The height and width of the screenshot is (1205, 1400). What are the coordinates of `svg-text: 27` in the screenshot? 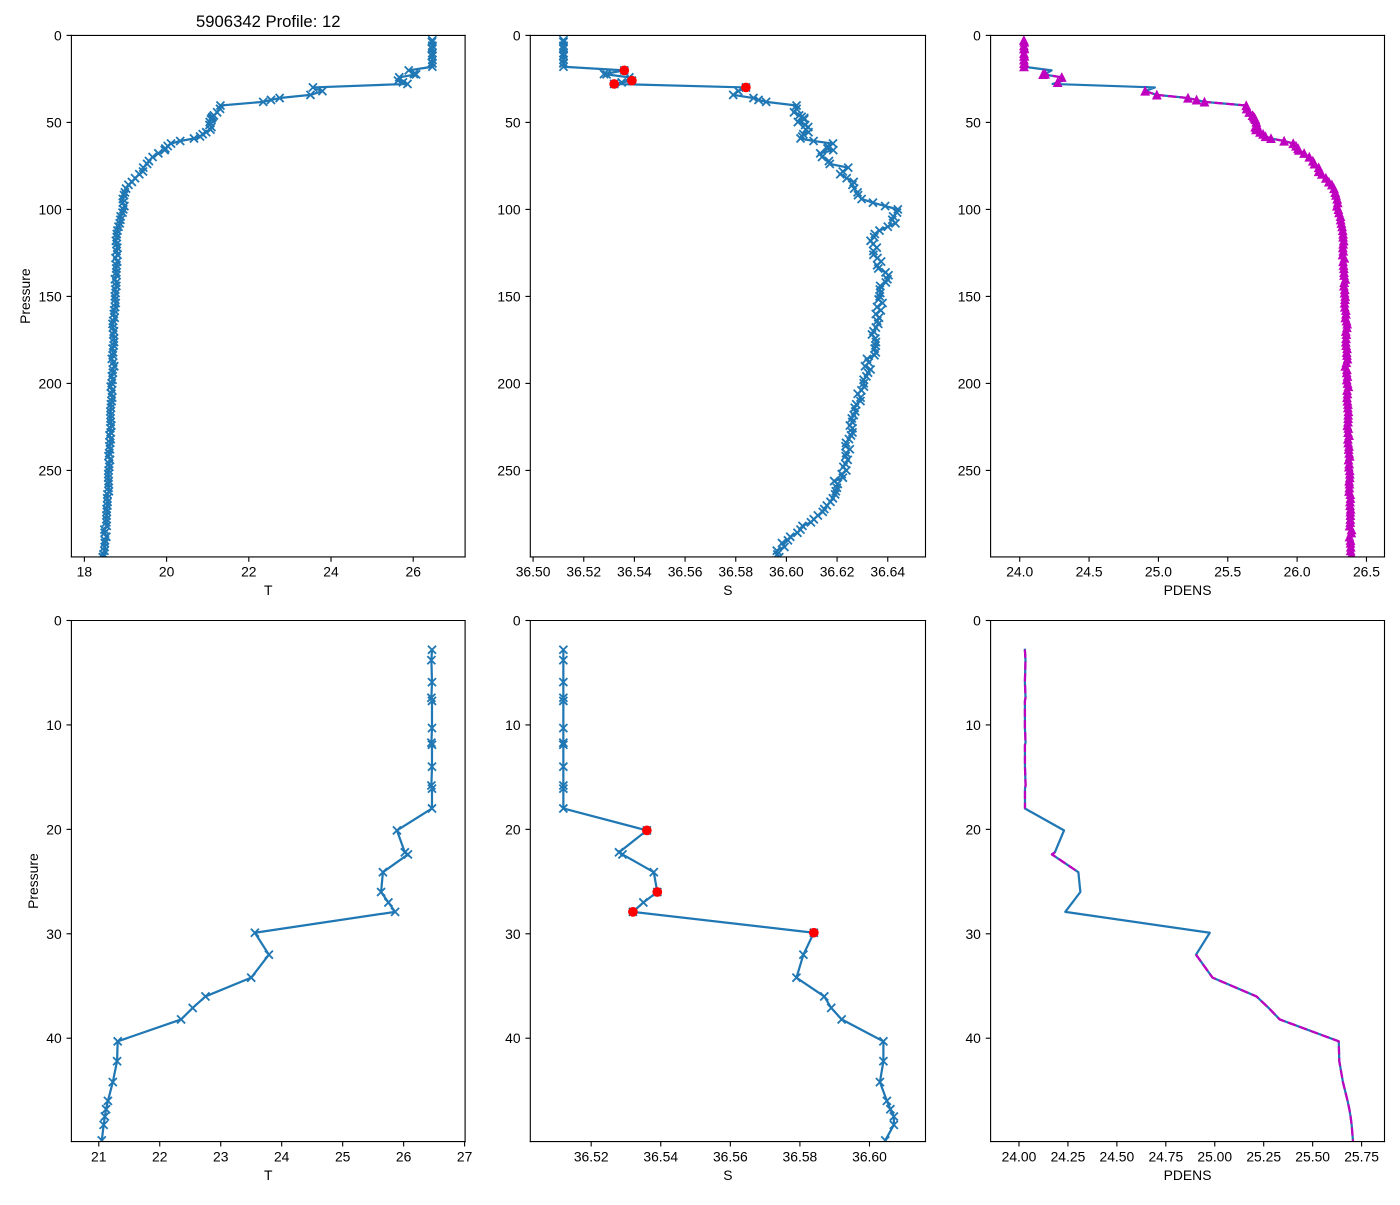 It's located at (465, 1156).